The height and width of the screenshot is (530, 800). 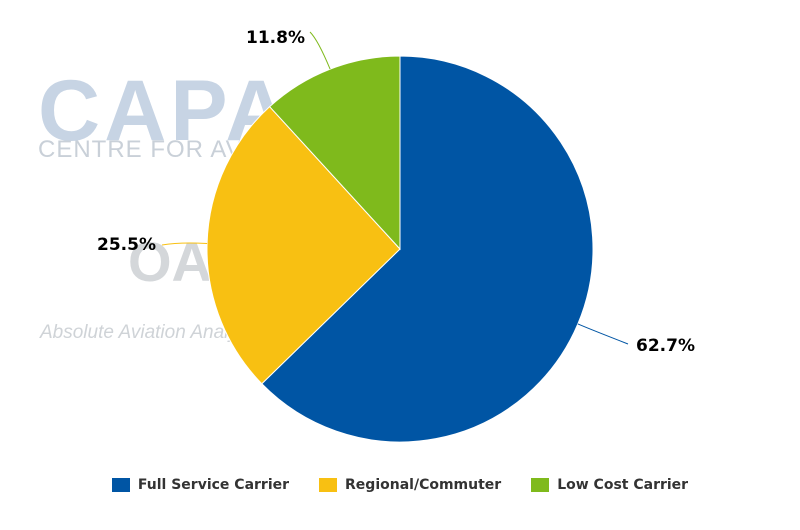 I want to click on pie-slice-regional-commuter, so click(x=303, y=245).